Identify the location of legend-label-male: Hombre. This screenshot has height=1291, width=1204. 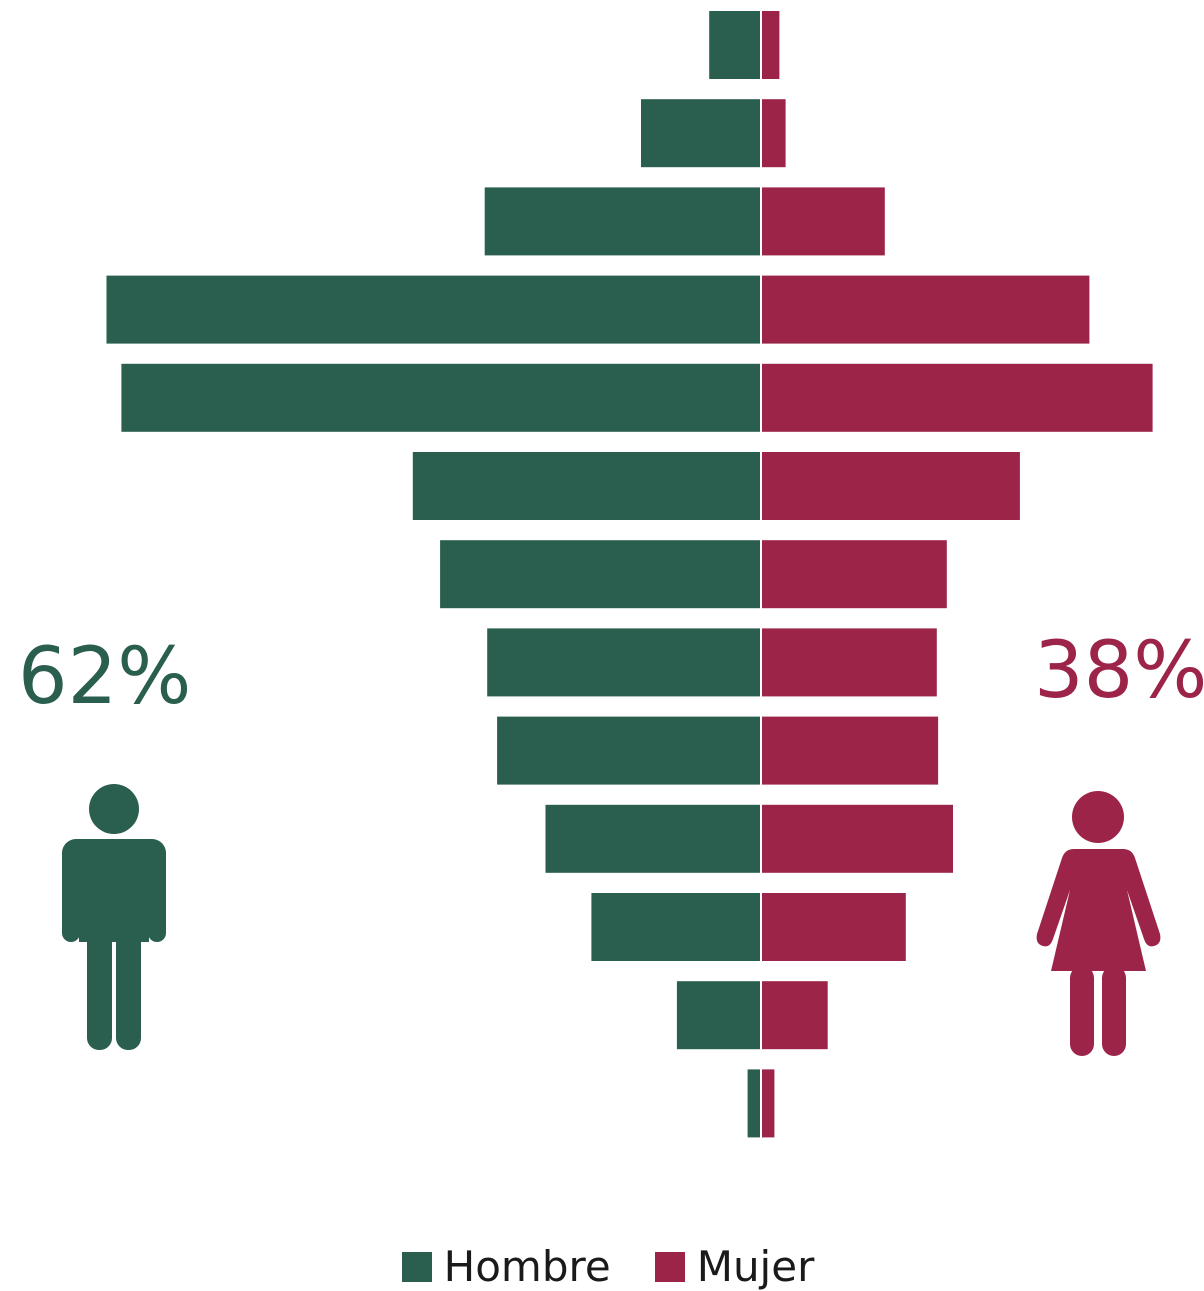
(527, 1266).